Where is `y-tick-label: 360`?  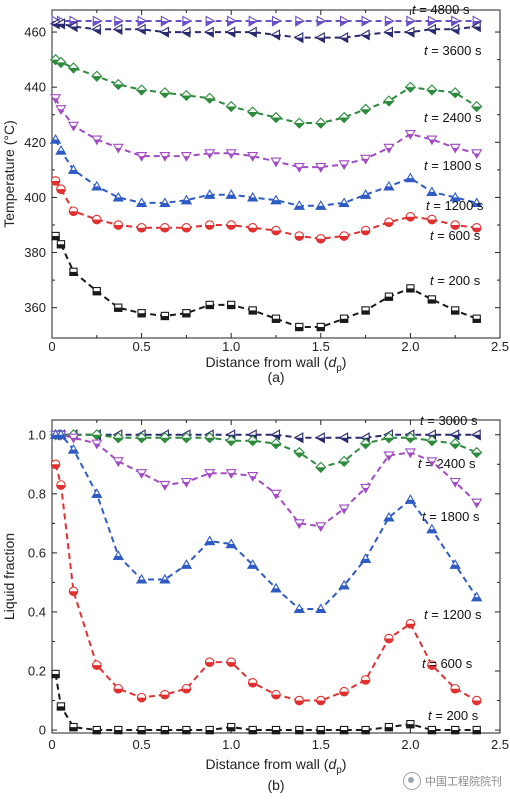
y-tick-label: 360 is located at coordinates (35, 307).